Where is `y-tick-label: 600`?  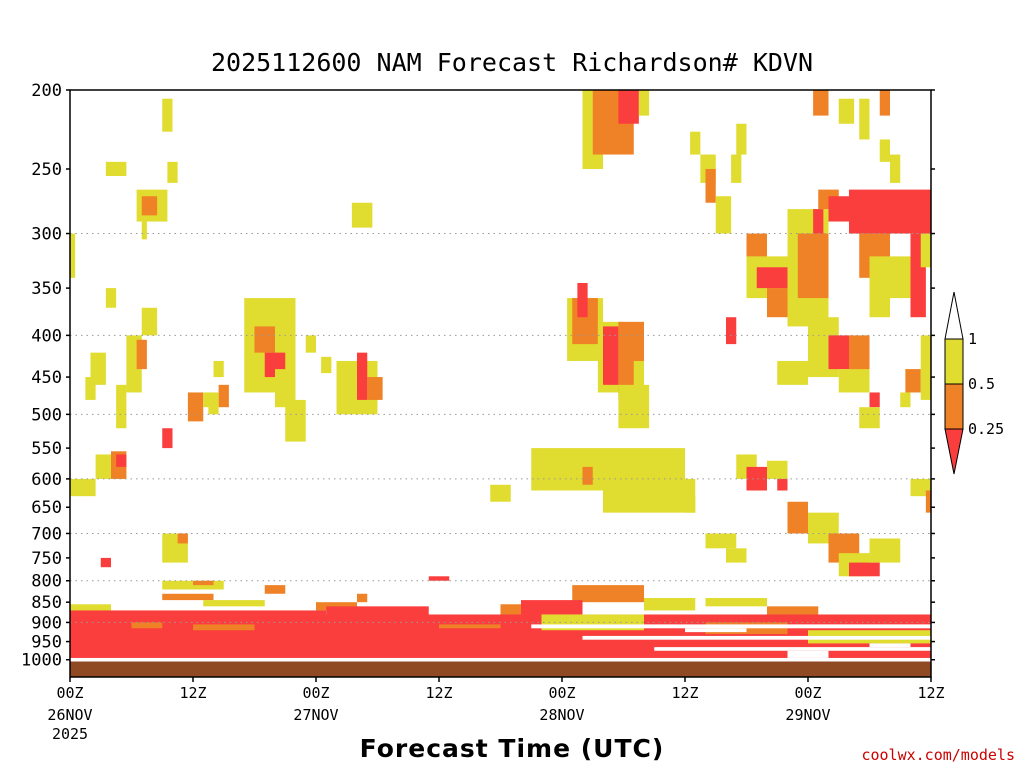
y-tick-label: 600 is located at coordinates (46, 480).